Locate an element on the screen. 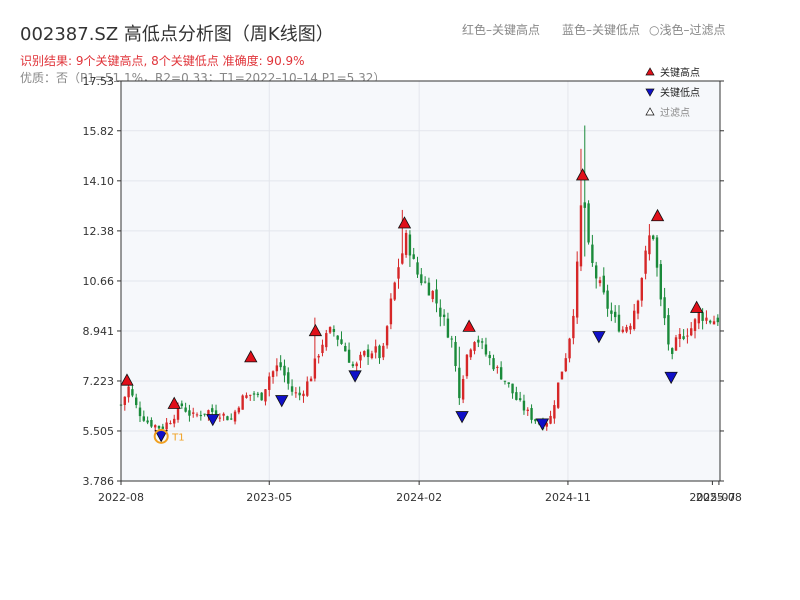 The width and height of the screenshot is (800, 600). y-tick-label: 5.505 is located at coordinates (99, 431).